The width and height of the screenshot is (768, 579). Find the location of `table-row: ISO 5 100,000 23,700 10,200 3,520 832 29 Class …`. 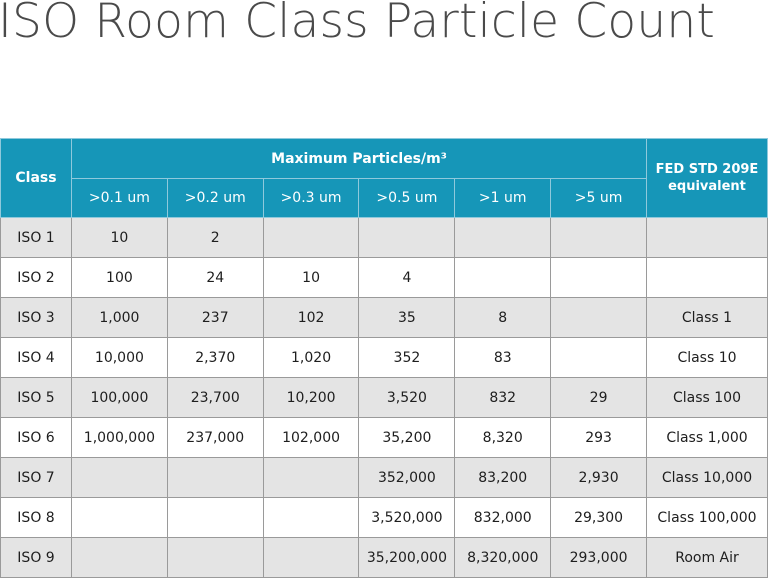

table-row: ISO 5 100,000 23,700 10,200 3,520 832 29 Class … is located at coordinates (384, 397).